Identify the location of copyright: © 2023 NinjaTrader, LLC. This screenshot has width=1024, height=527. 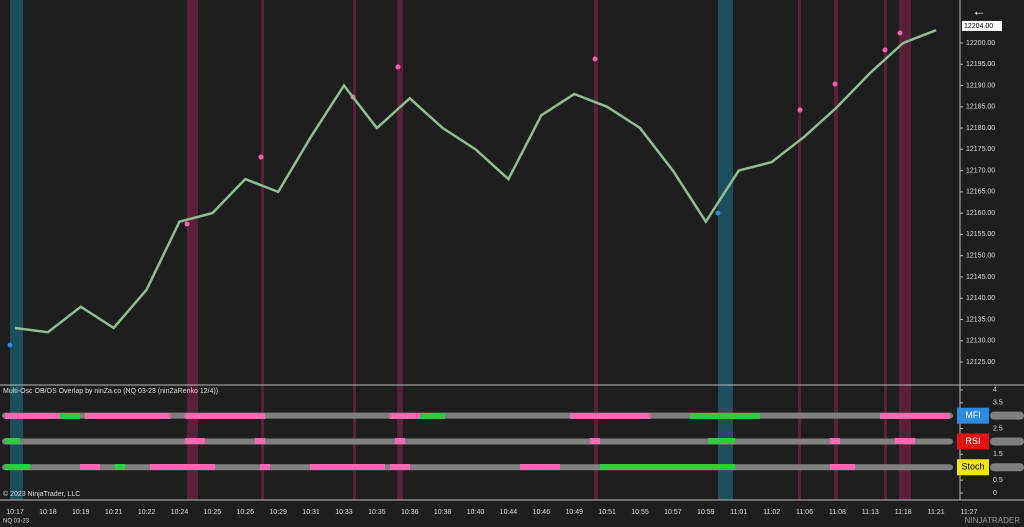
(41, 494).